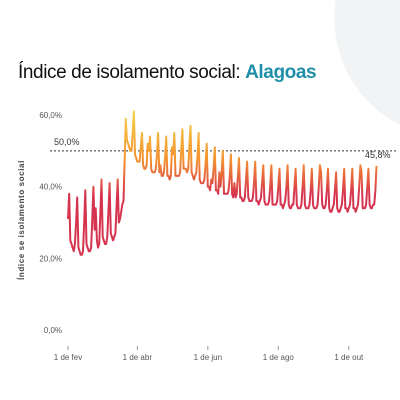  What do you see at coordinates (67, 142) in the screenshot?
I see `reference-line-label: 50,0%` at bounding box center [67, 142].